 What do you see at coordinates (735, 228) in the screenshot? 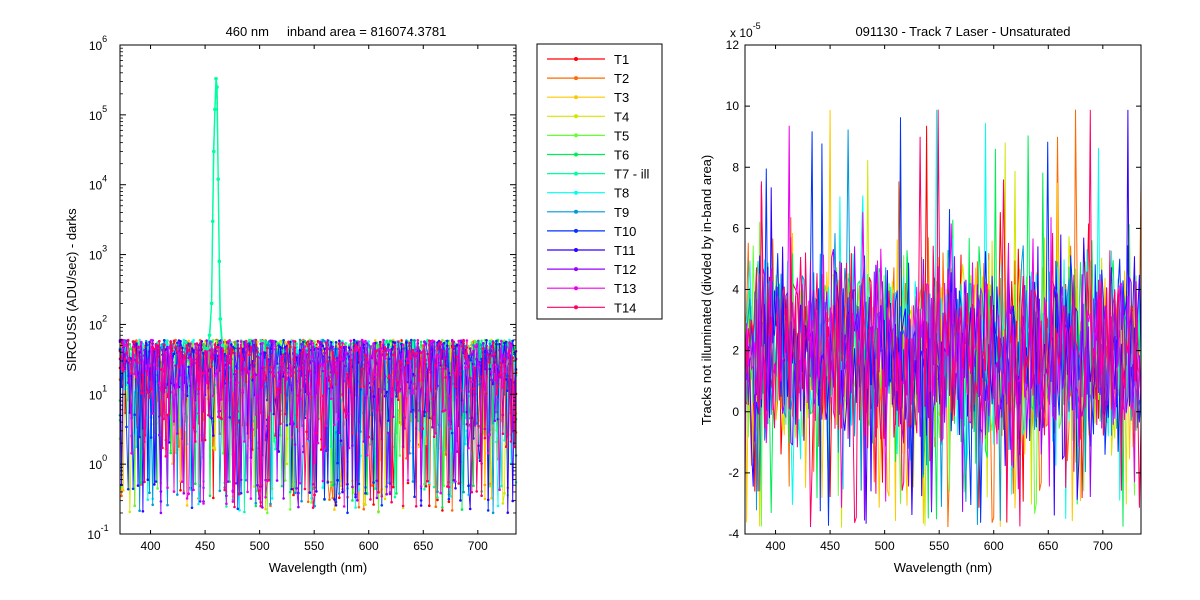
I see `right-ytick-label: 6` at bounding box center [735, 228].